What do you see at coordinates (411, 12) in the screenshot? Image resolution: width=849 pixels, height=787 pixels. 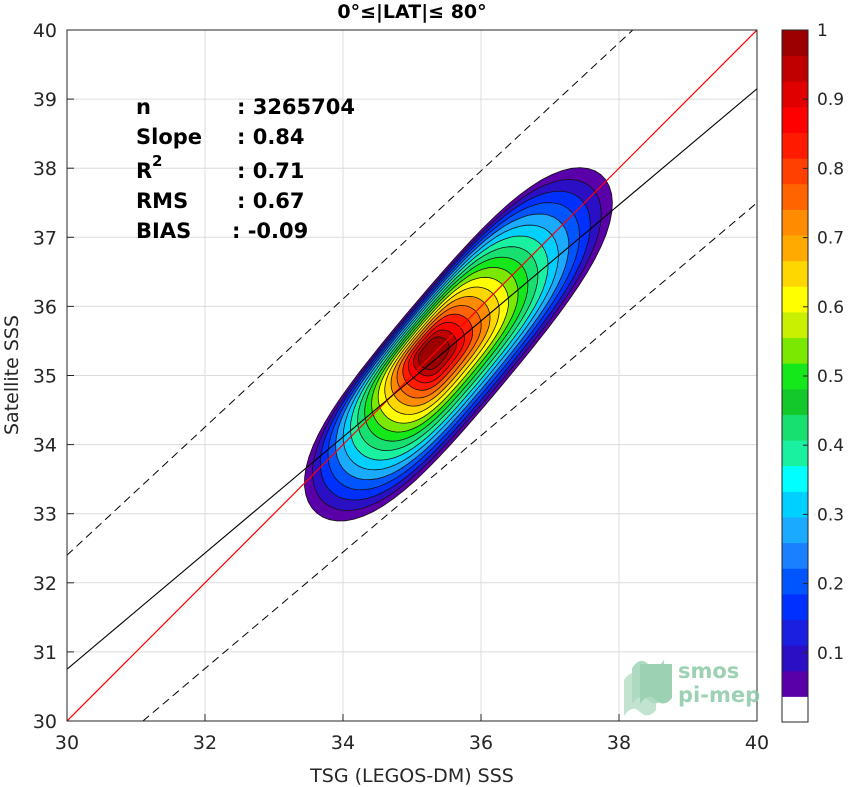 I see `plot-title: 0°≤|LAT|≤ 80°` at bounding box center [411, 12].